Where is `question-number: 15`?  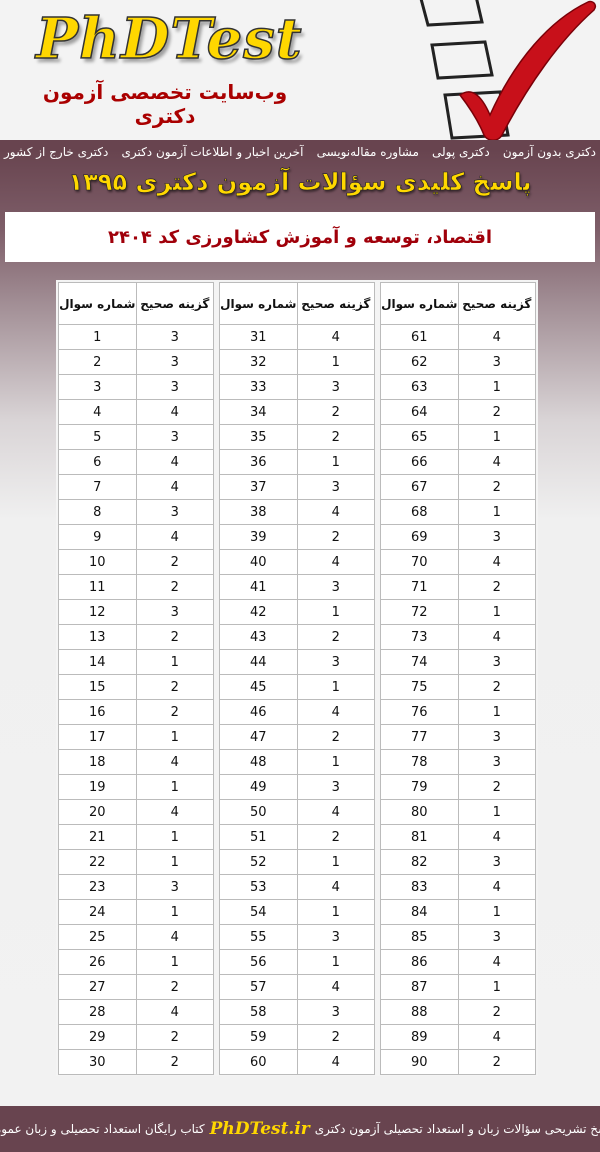
question-number: 15 is located at coordinates (97, 687).